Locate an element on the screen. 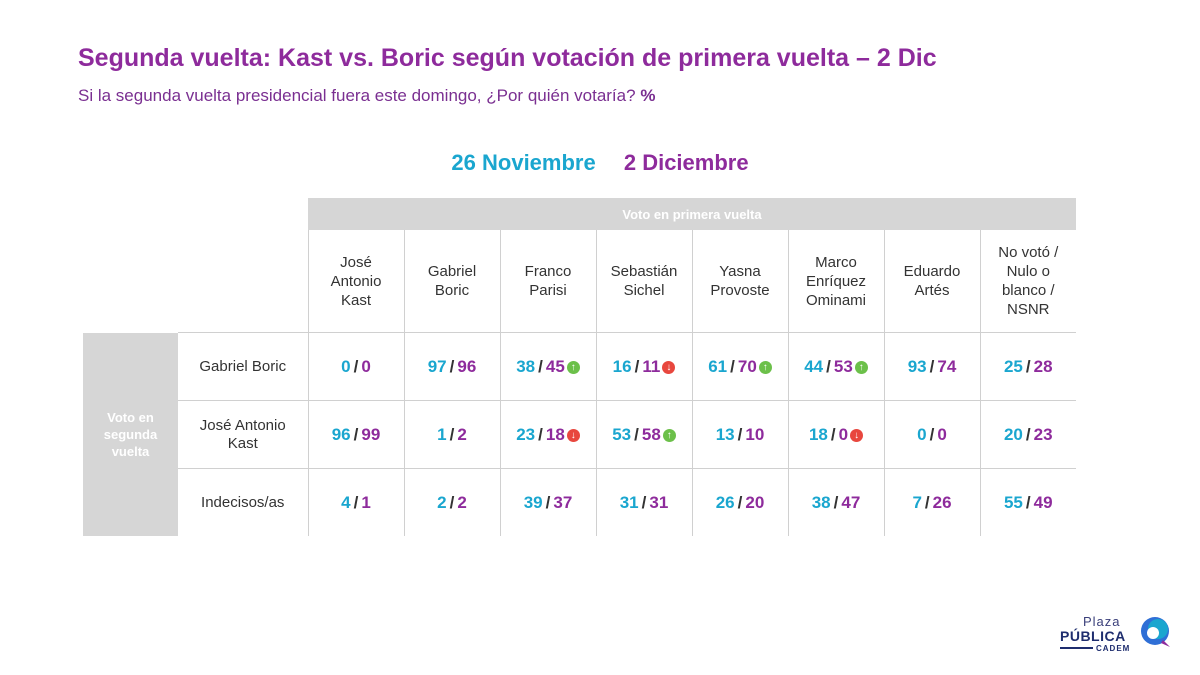  value-2-diciembre: 31 is located at coordinates (659, 502).